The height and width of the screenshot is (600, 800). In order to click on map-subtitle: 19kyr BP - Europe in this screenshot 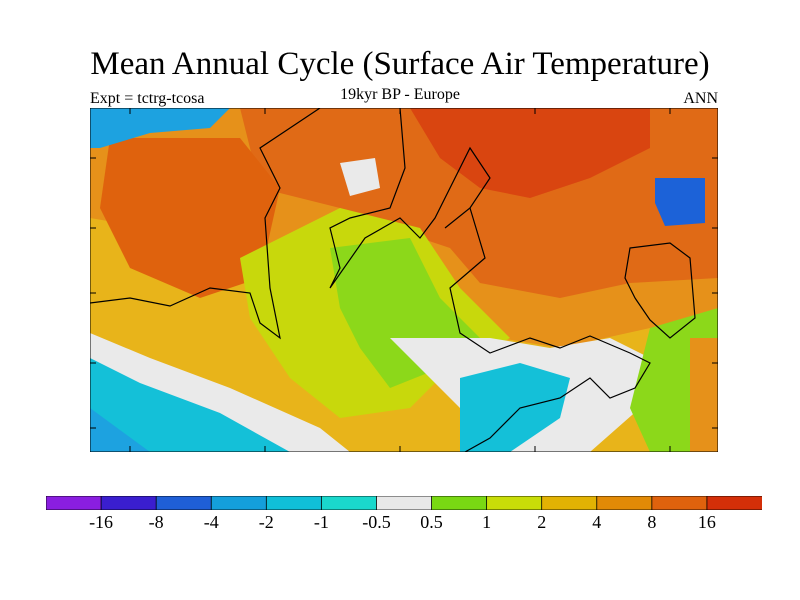, I will do `click(400, 94)`.